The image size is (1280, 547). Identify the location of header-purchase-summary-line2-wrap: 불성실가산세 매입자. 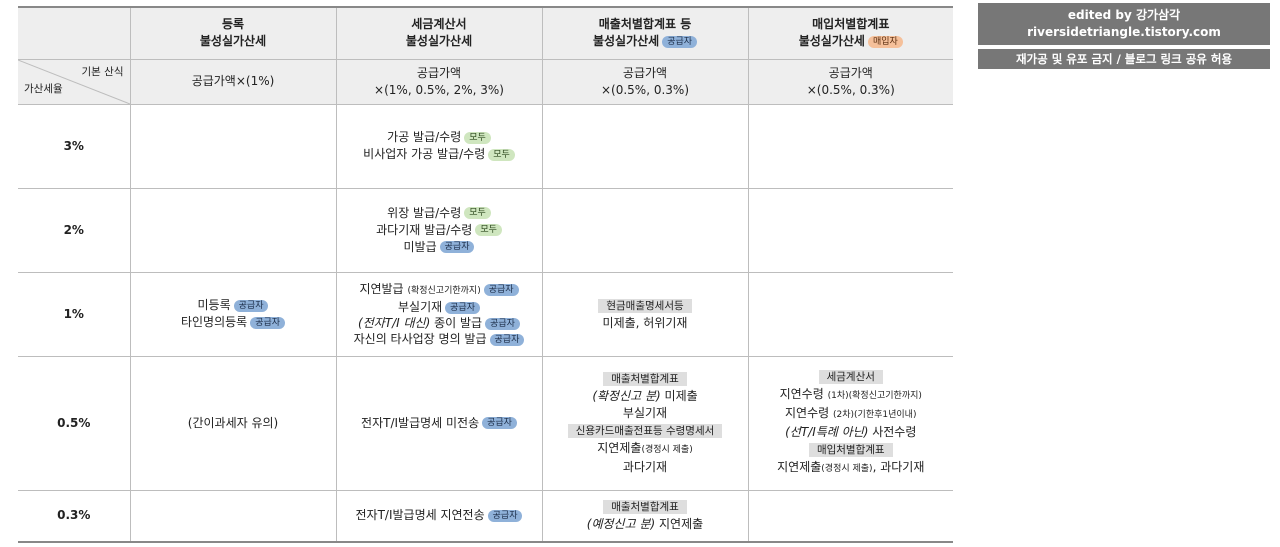
(851, 41).